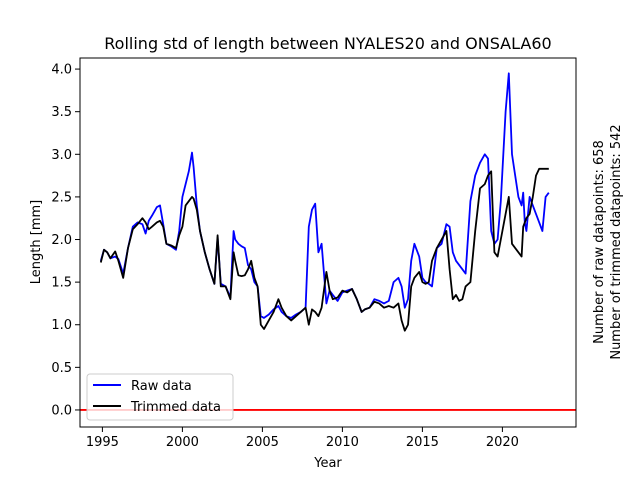 This screenshot has height=480, width=640. What do you see at coordinates (327, 463) in the screenshot?
I see `x-axis-label: Year` at bounding box center [327, 463].